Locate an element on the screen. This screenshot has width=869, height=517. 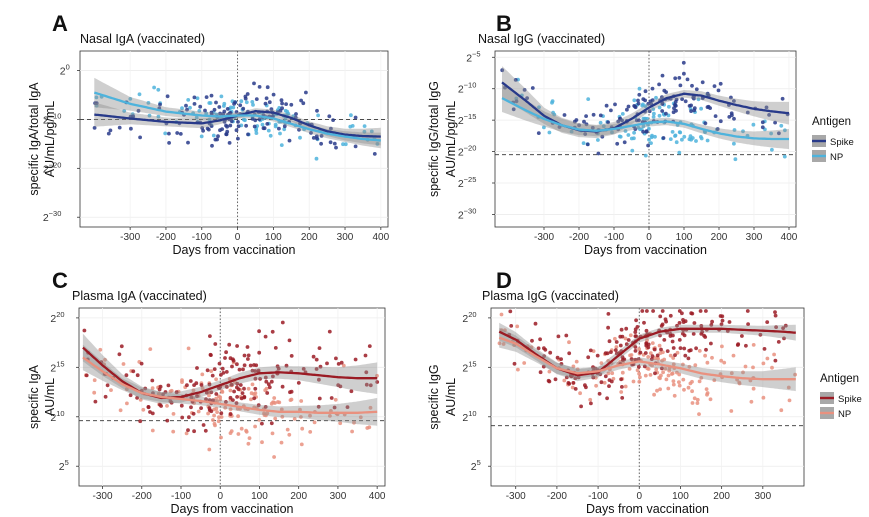
x-tick-label: 400 is located at coordinates (789, 237).